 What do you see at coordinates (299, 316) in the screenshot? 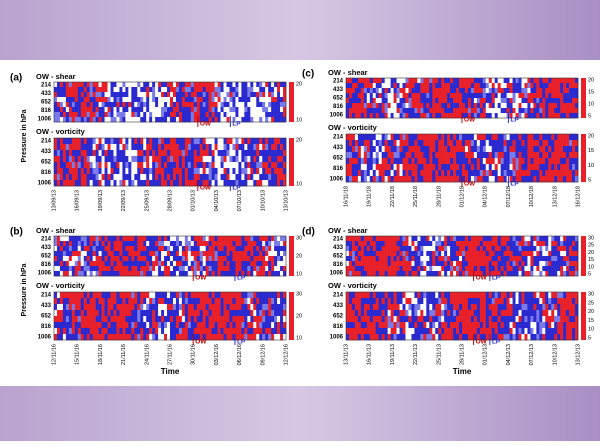
I see `colorbar-tick-label: 20` at bounding box center [299, 316].